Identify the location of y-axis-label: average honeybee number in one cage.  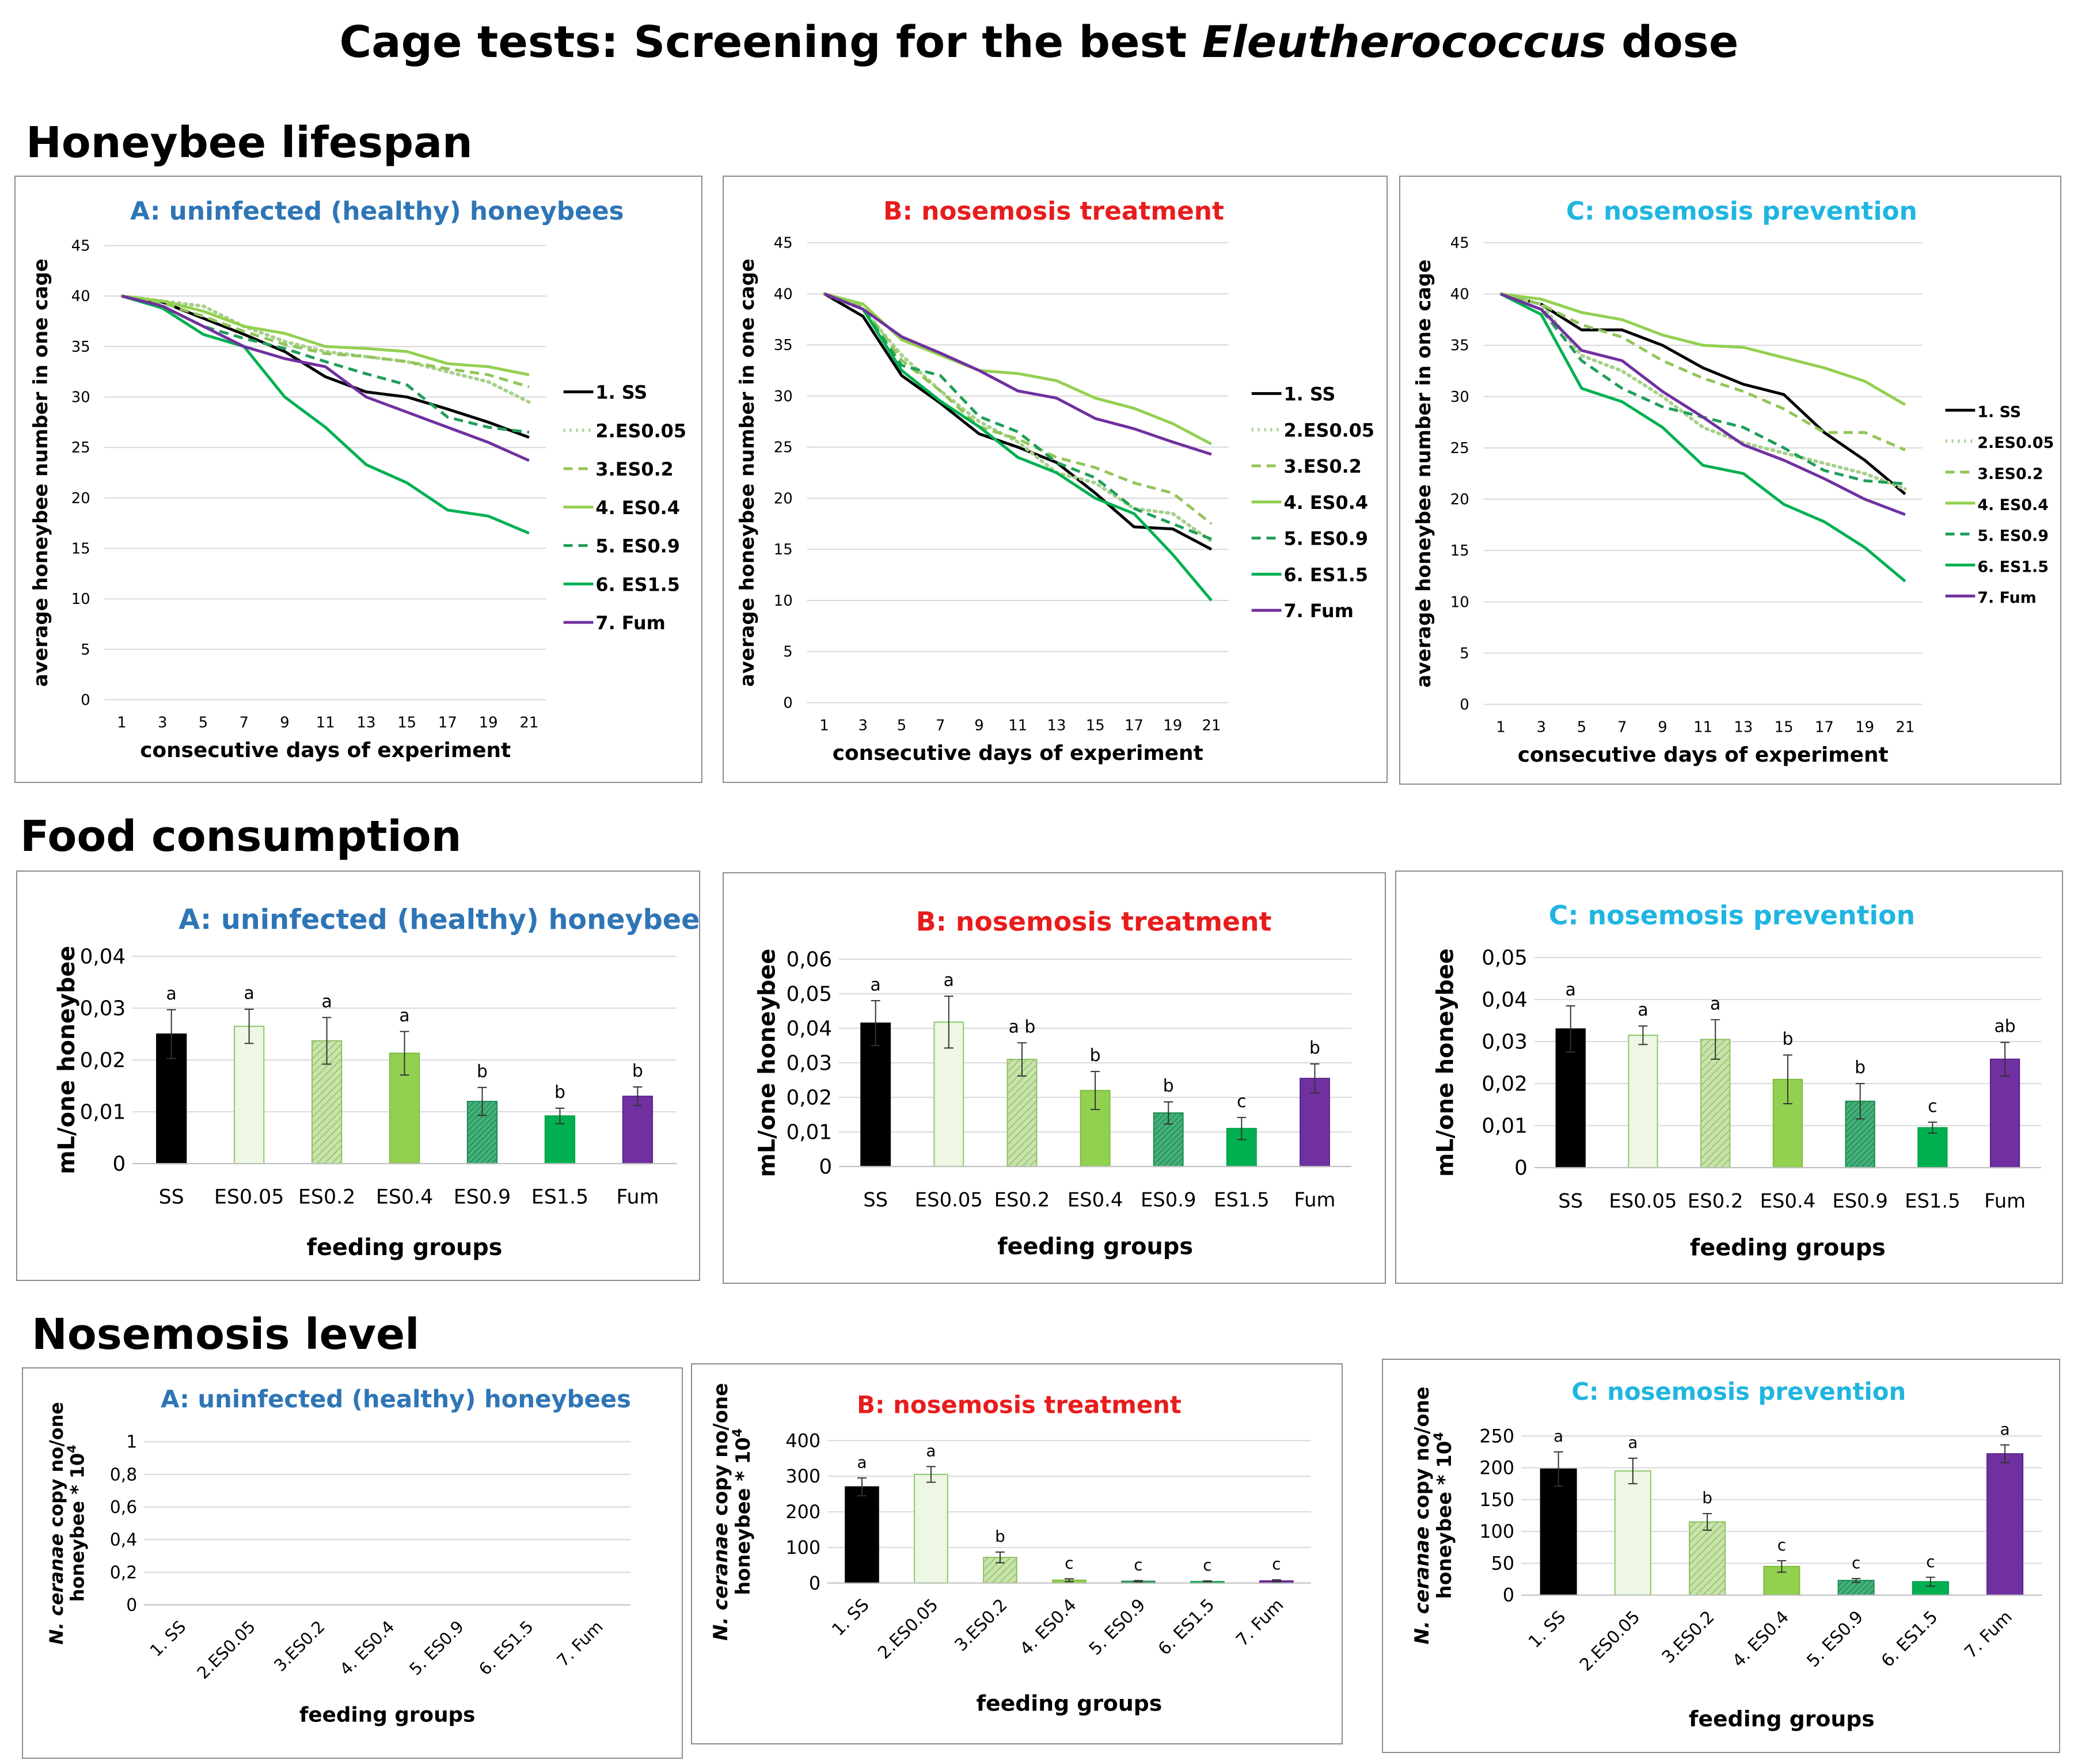
(747, 473).